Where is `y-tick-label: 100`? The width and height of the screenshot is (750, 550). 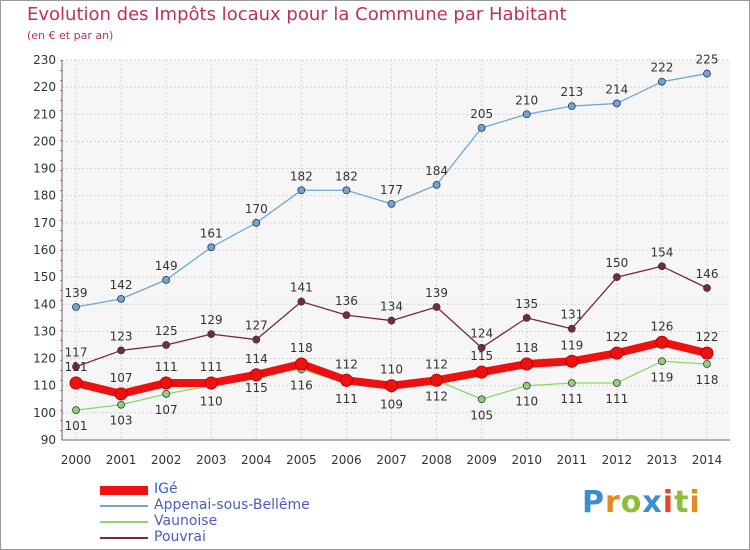 y-tick-label: 100 is located at coordinates (44, 413).